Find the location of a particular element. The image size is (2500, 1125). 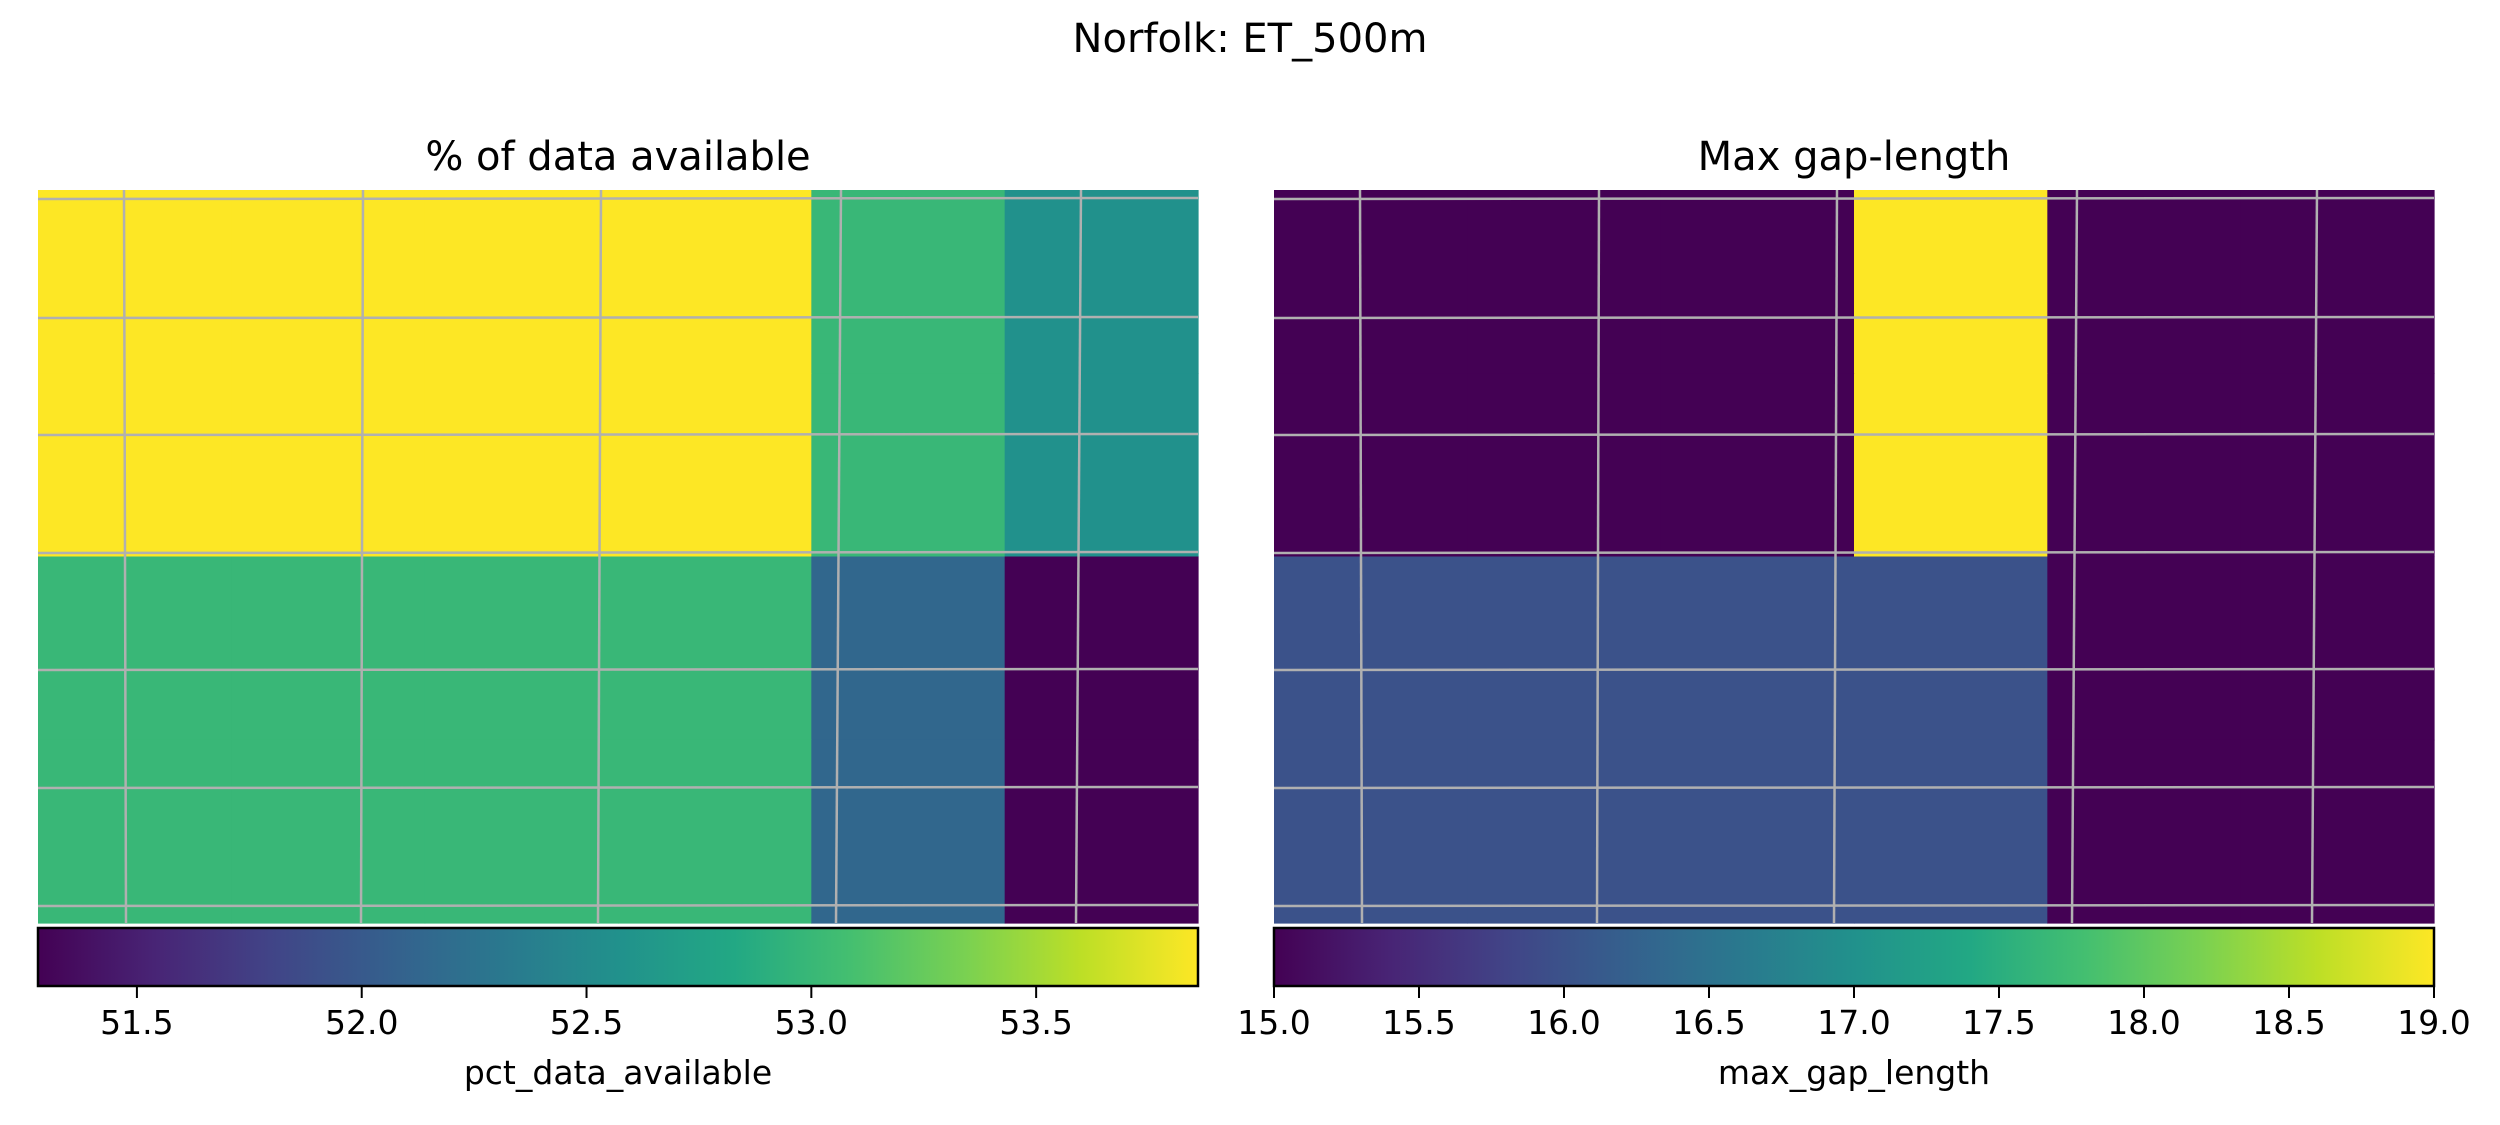

colorbar-frame is located at coordinates (618, 957).